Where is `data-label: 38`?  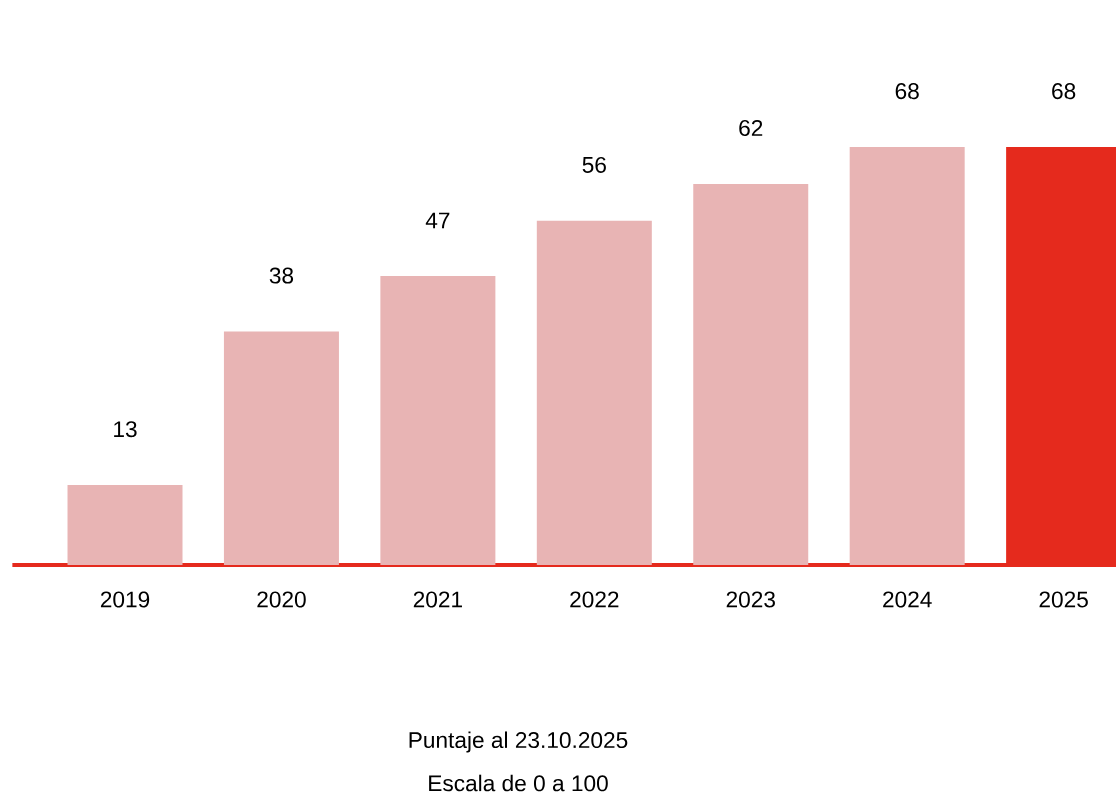
data-label: 38 is located at coordinates (281, 275).